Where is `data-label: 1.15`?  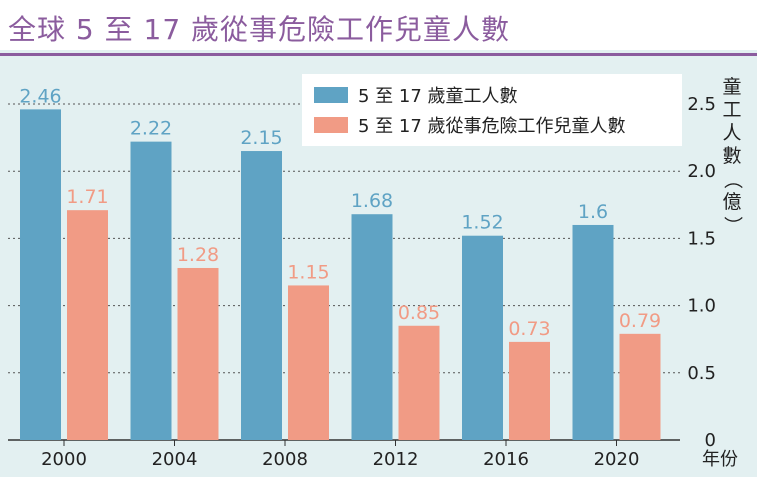
data-label: 1.15 is located at coordinates (308, 272).